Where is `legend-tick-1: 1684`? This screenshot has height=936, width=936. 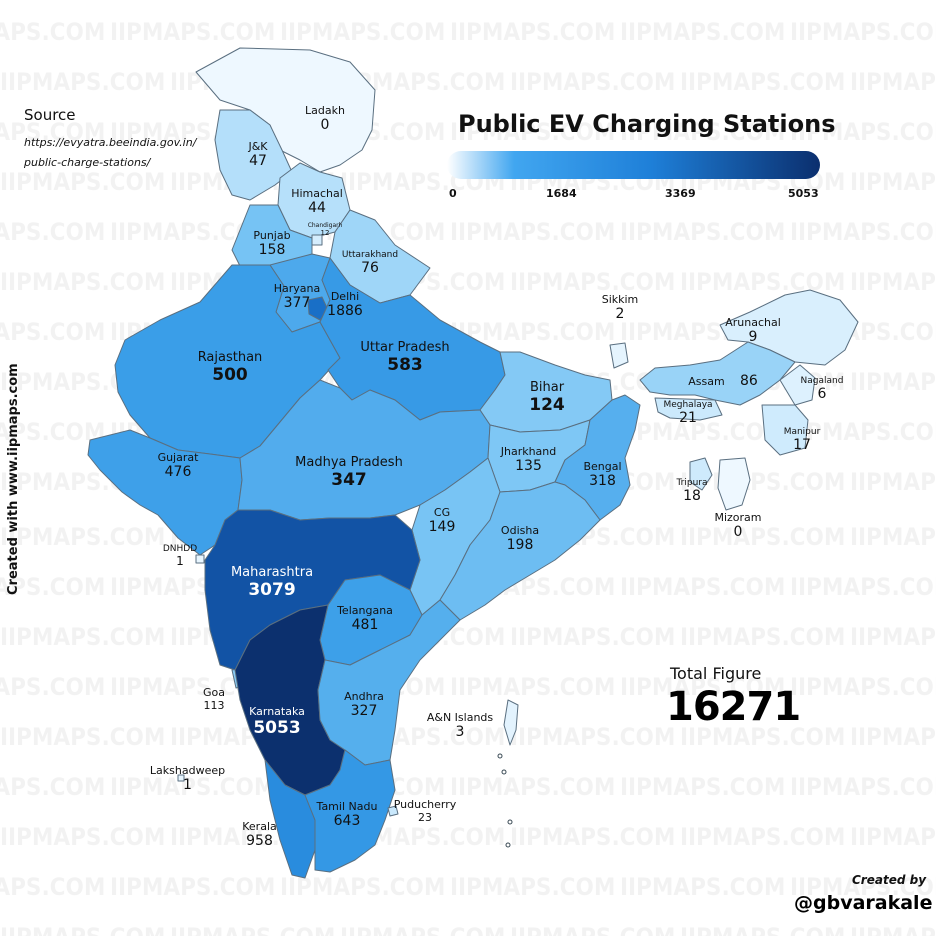 legend-tick-1: 1684 is located at coordinates (561, 193).